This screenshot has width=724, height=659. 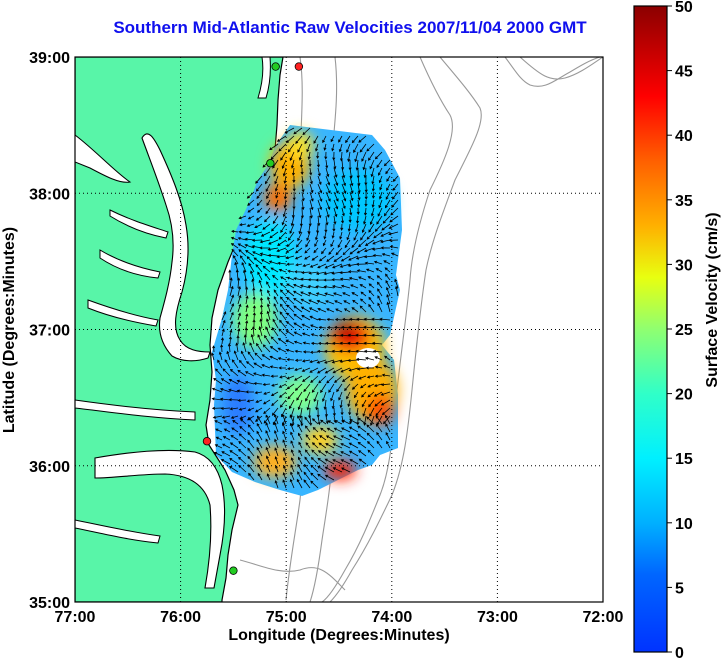 What do you see at coordinates (207, 441) in the screenshot?
I see `radar-station-marker` at bounding box center [207, 441].